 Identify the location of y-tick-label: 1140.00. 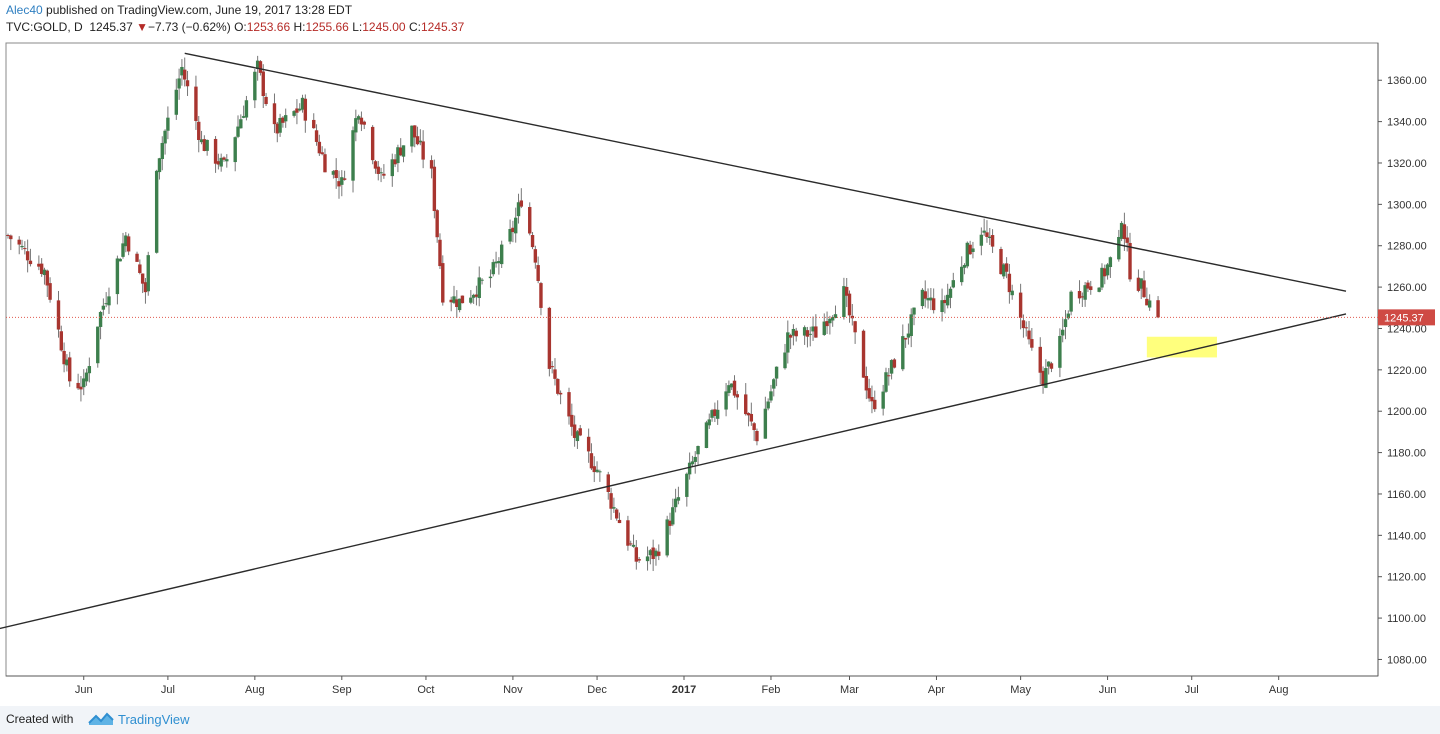
(1406, 536).